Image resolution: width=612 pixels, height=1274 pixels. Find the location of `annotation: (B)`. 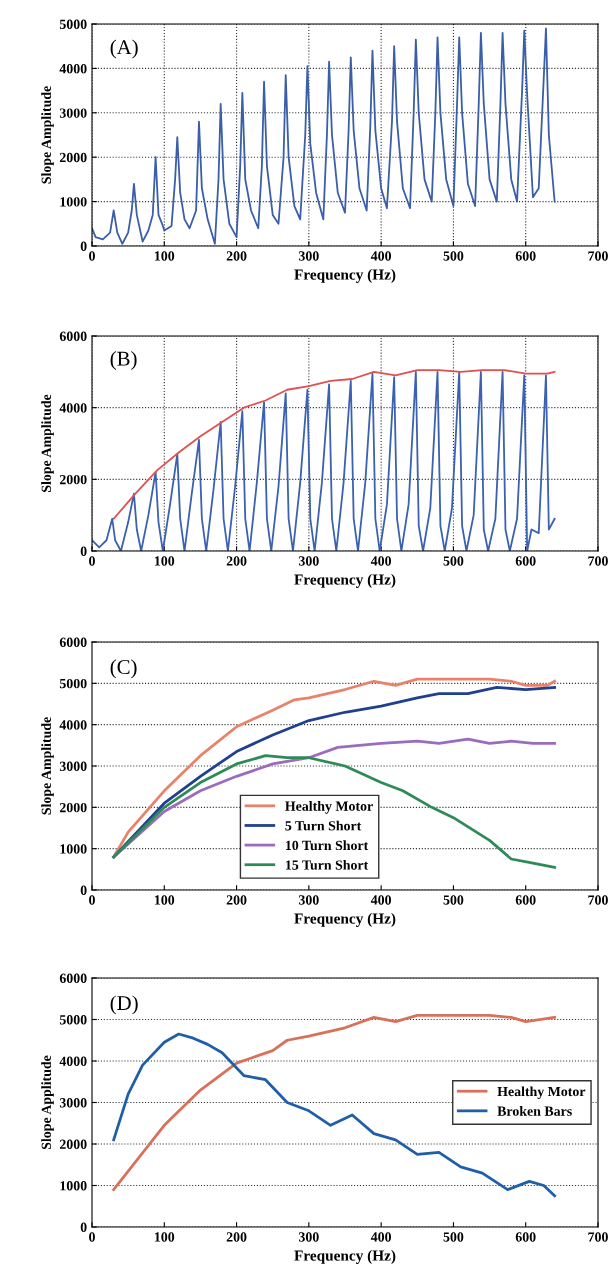

annotation: (B) is located at coordinates (123, 360).